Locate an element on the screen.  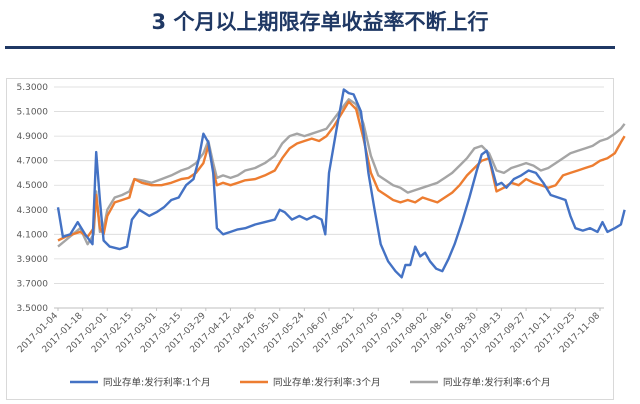
y-tick-label: 5.3000 is located at coordinates (33, 88).